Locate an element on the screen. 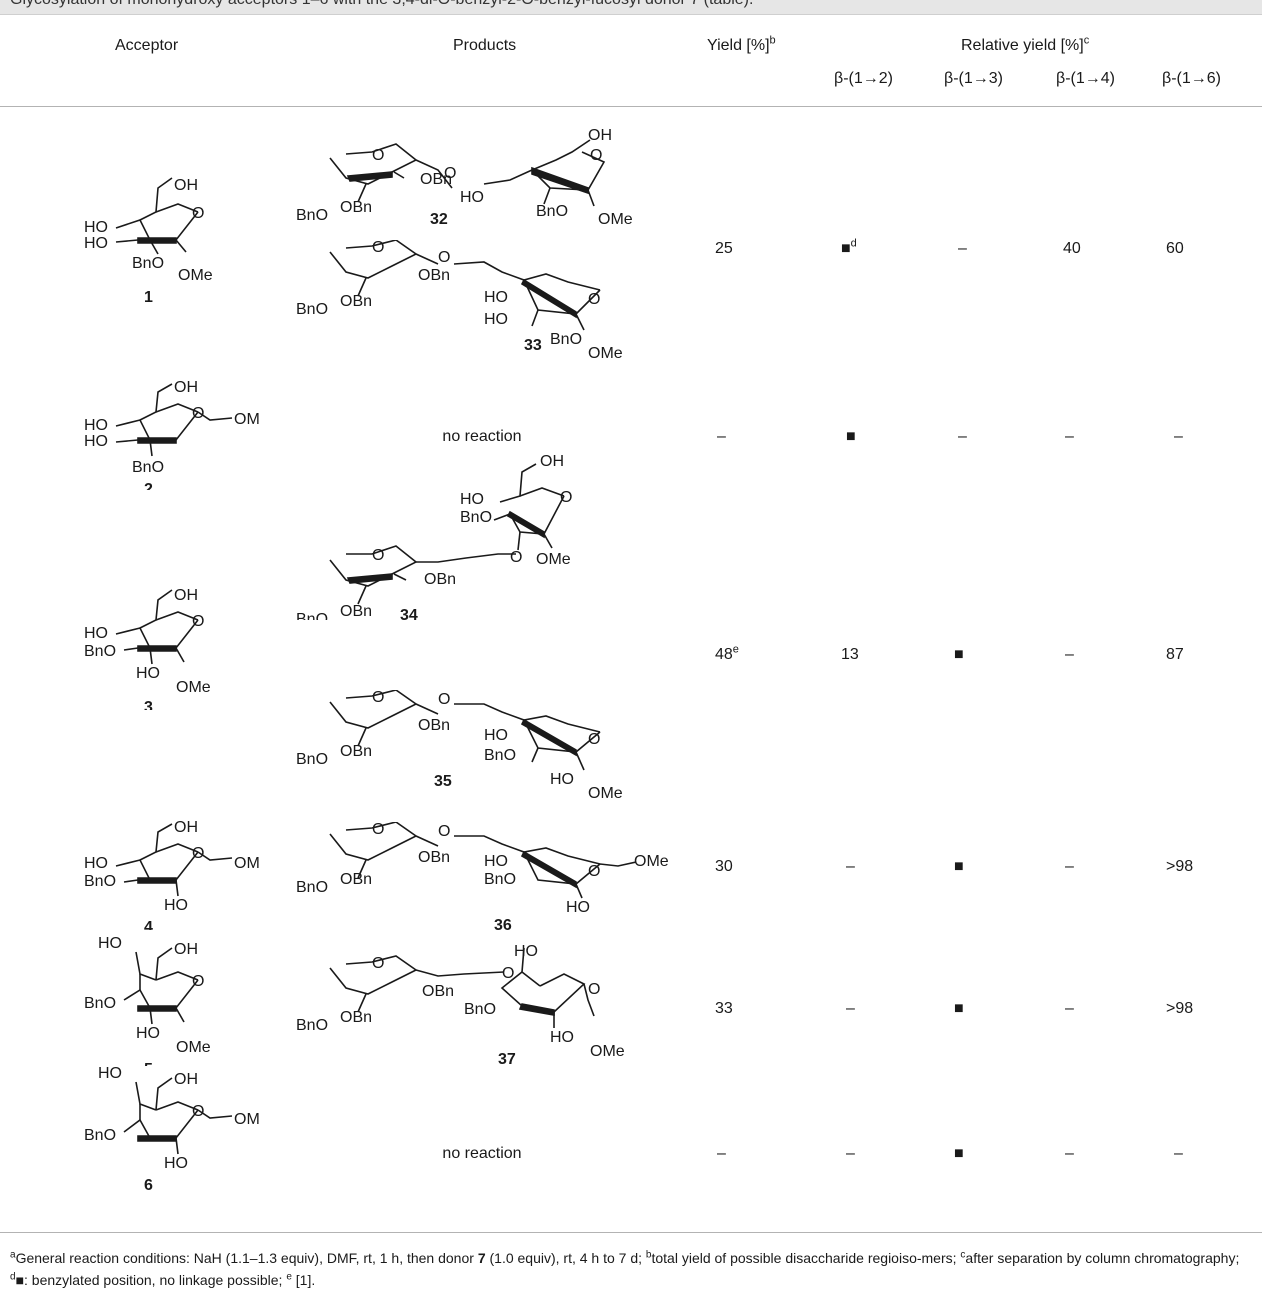 The width and height of the screenshot is (1262, 1295). product-34-structure: OH HO BnO O O OMe OBn BnO OBn O 34 is located at coordinates (434, 536).